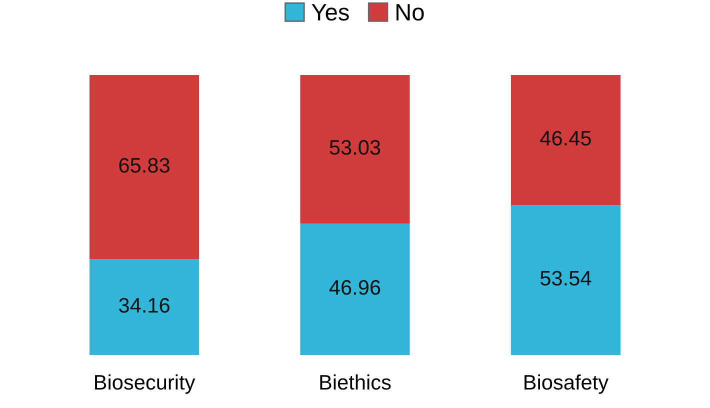 Image resolution: width=710 pixels, height=408 pixels. I want to click on data-label: 46.96, so click(354, 287).